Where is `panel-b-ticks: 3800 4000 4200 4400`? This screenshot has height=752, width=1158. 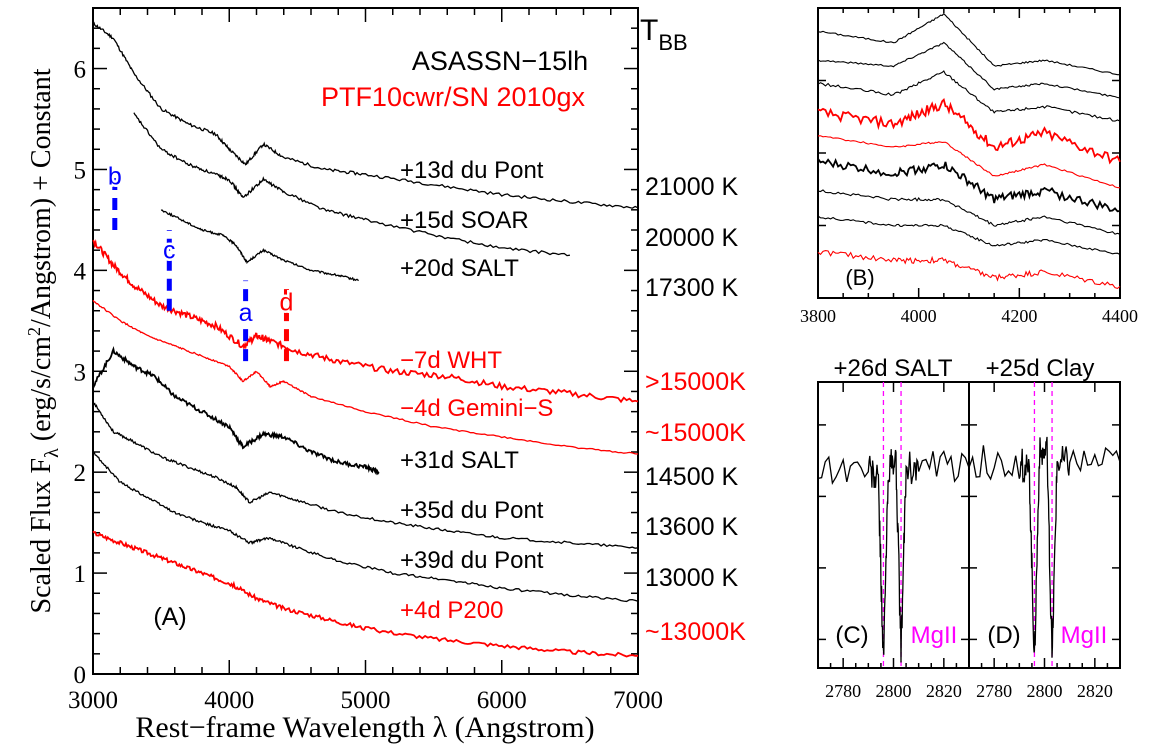 panel-b-ticks: 3800 4000 4200 4400 is located at coordinates (969, 167).